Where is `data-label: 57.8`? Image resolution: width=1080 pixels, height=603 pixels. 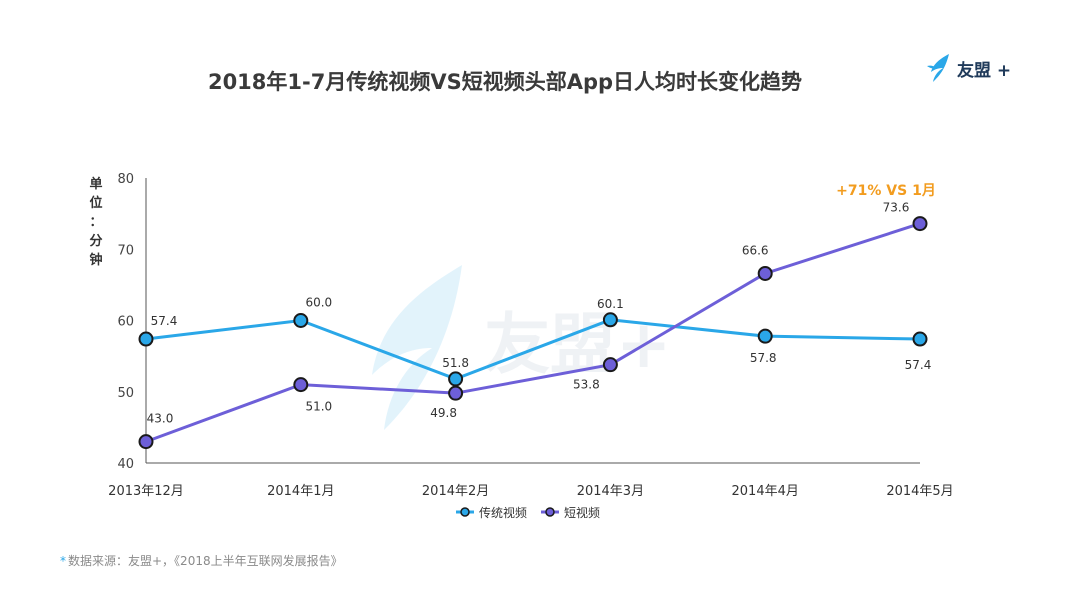
data-label: 57.8 is located at coordinates (763, 358).